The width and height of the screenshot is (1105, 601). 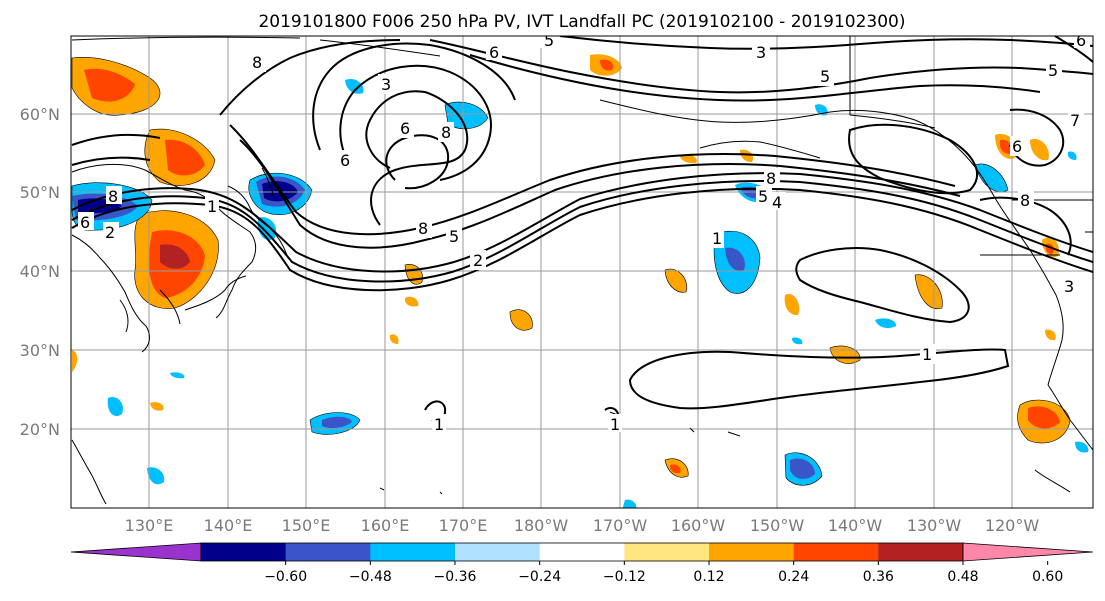 I want to click on lon-label: 170°E, so click(x=463, y=525).